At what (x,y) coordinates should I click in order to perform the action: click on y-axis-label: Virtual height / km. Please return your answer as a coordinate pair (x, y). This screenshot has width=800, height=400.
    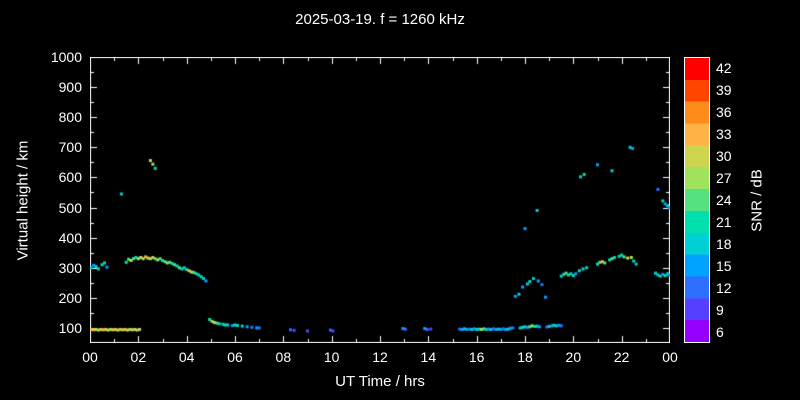
    Looking at the image, I should click on (23, 200).